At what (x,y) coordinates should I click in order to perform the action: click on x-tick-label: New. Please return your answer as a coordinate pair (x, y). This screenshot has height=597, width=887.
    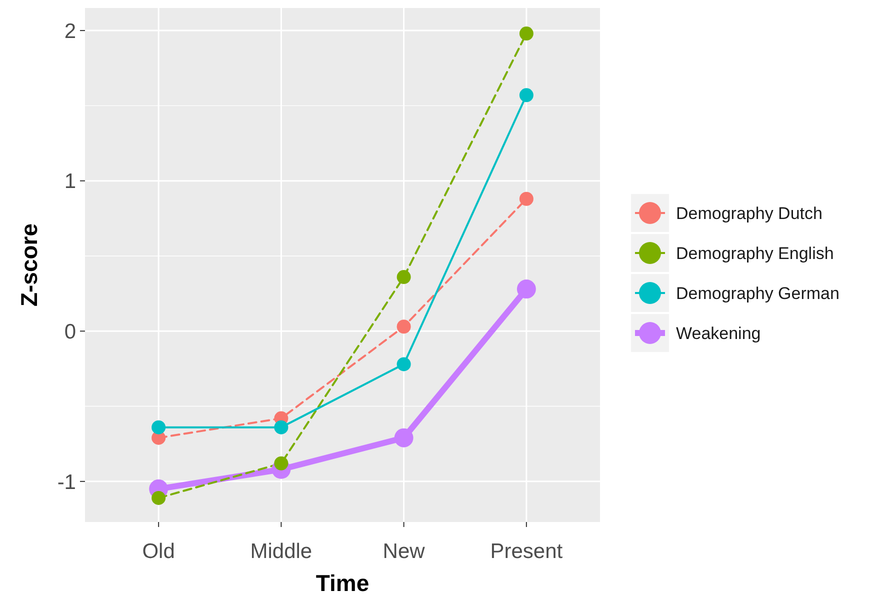
    Looking at the image, I should click on (404, 551).